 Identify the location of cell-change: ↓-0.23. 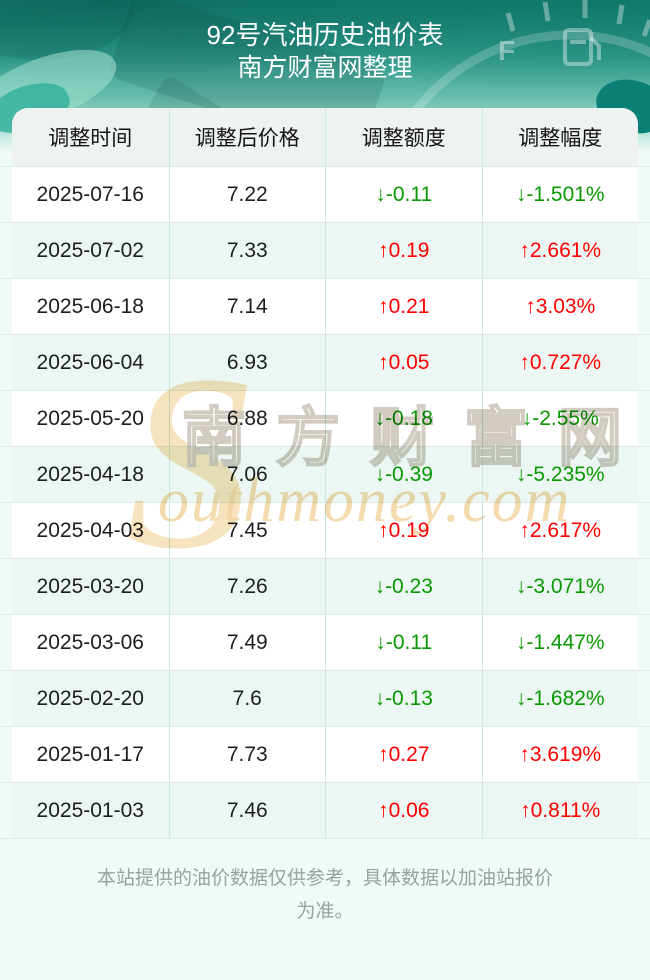
(403, 586).